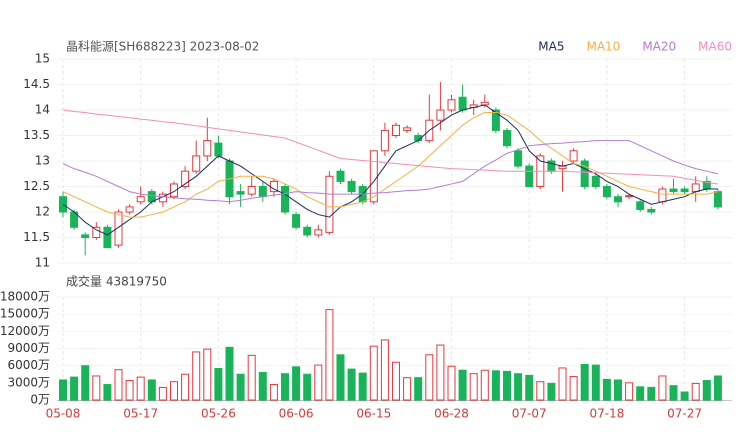  Describe the element at coordinates (28, 348) in the screenshot. I see `y-tick-label: 9000万` at that location.